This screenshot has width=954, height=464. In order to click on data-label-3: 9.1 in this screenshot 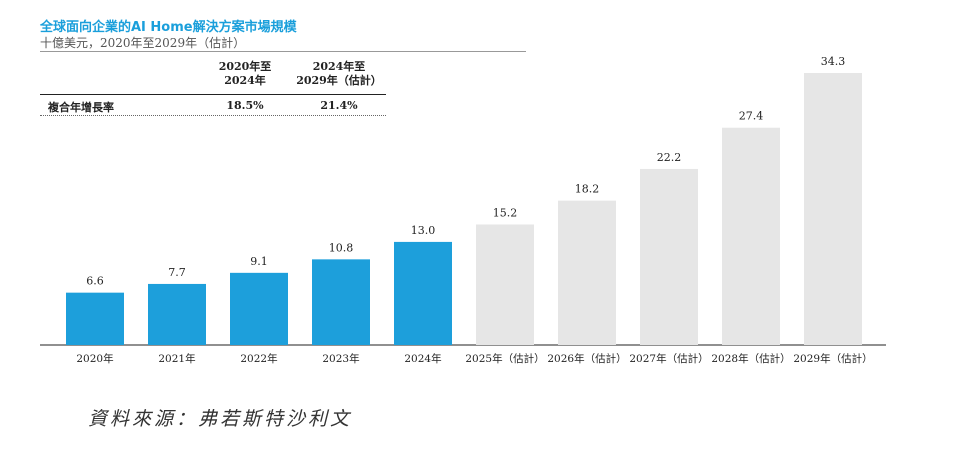, I will do `click(259, 261)`.